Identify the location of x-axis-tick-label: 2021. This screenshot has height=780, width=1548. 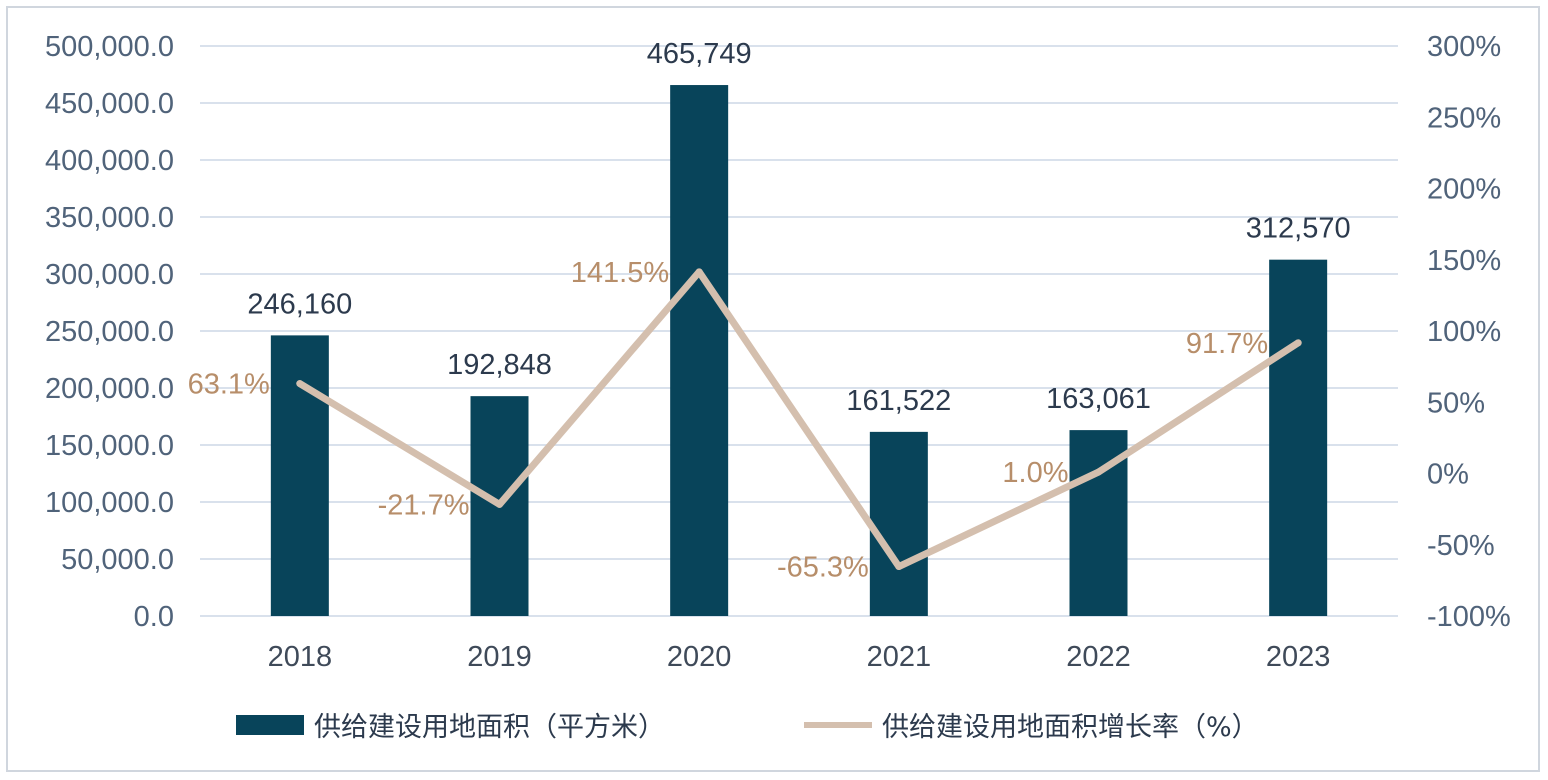
(899, 657).